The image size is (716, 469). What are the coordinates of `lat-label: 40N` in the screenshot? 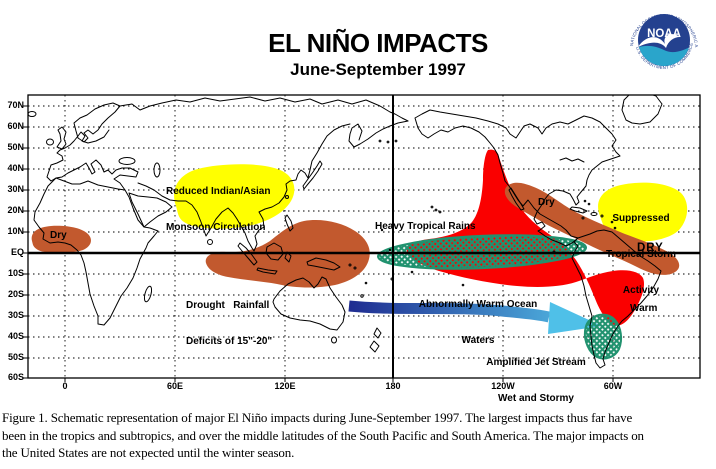 It's located at (15, 168).